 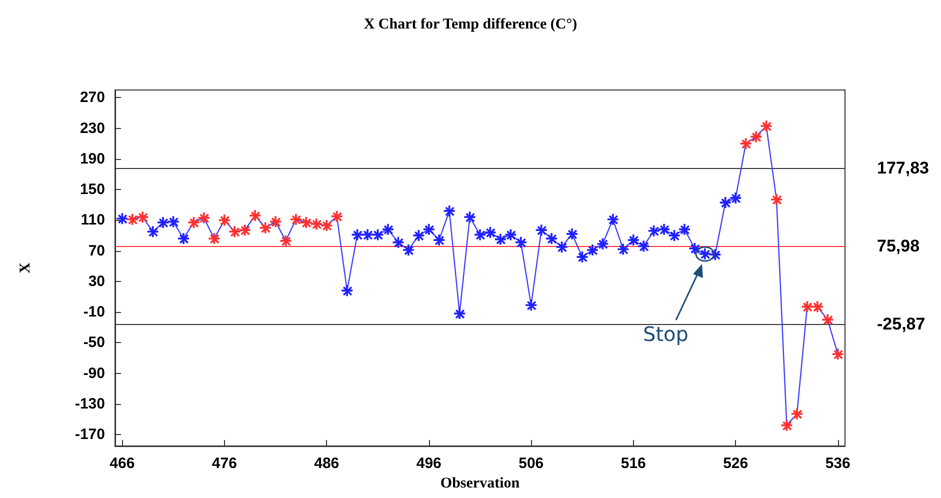 I want to click on y-tick-label: -90, so click(x=94, y=373).